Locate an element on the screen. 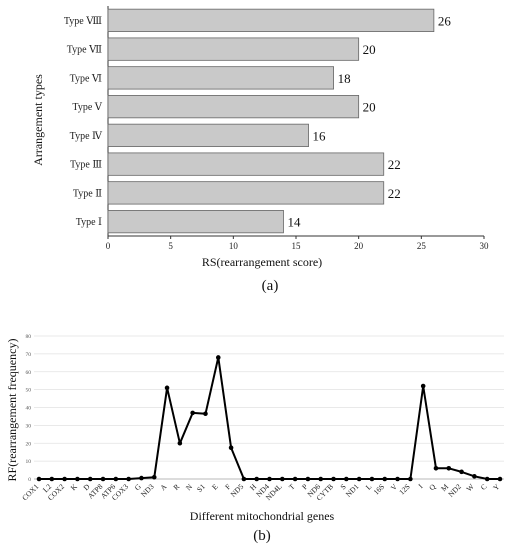 This screenshot has width=512, height=550. category-label: Type Ⅶ is located at coordinates (84, 50).